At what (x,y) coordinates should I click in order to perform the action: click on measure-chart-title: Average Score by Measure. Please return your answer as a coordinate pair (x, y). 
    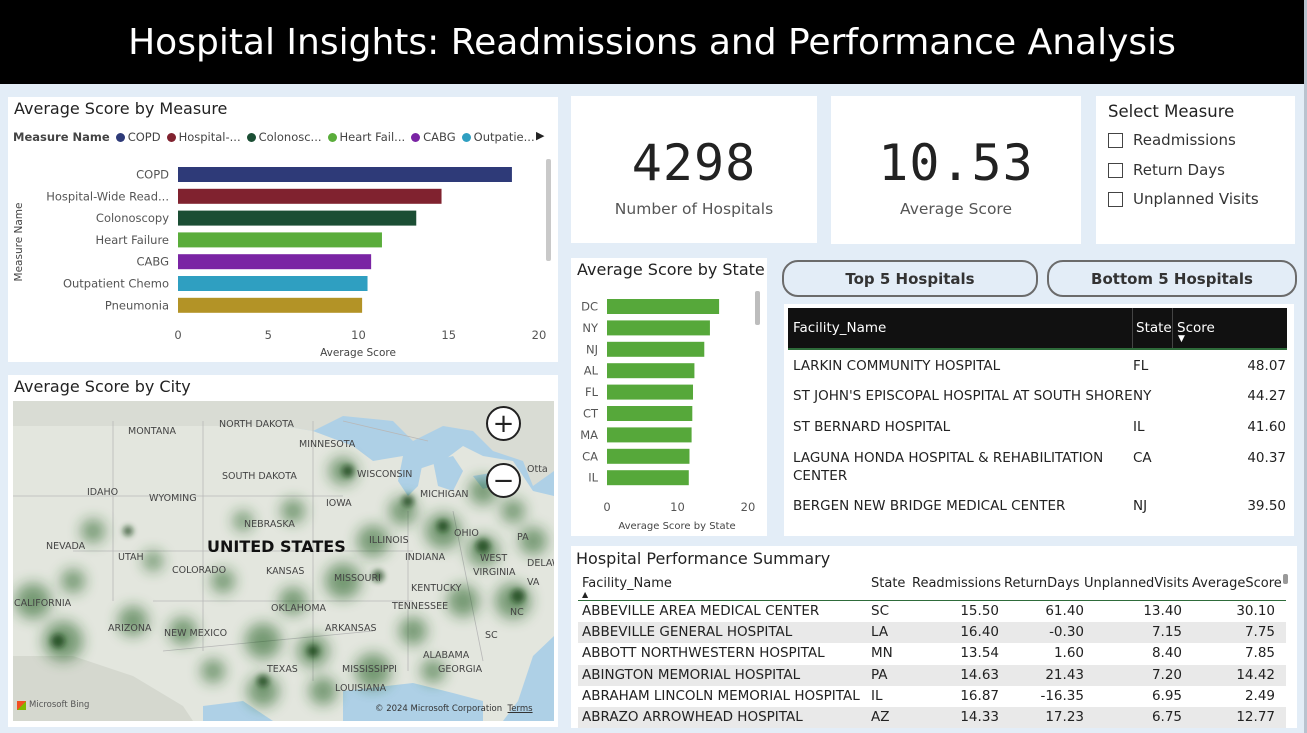
    Looking at the image, I should click on (121, 108).